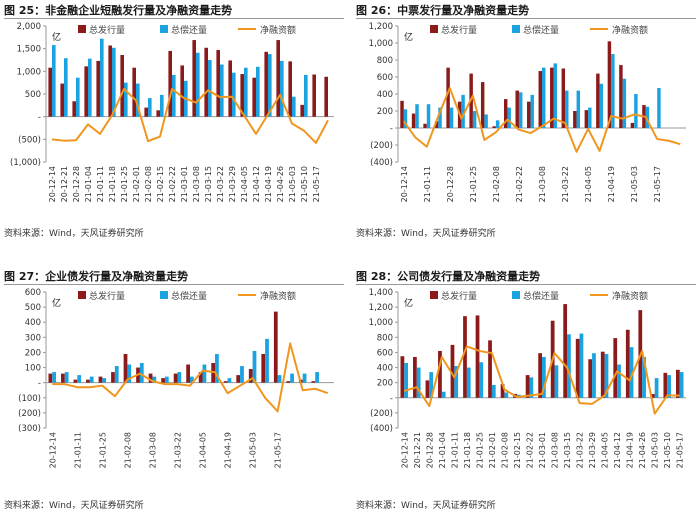 This screenshot has height=516, width=700. I want to click on y-tick-label: -, so click(391, 399).